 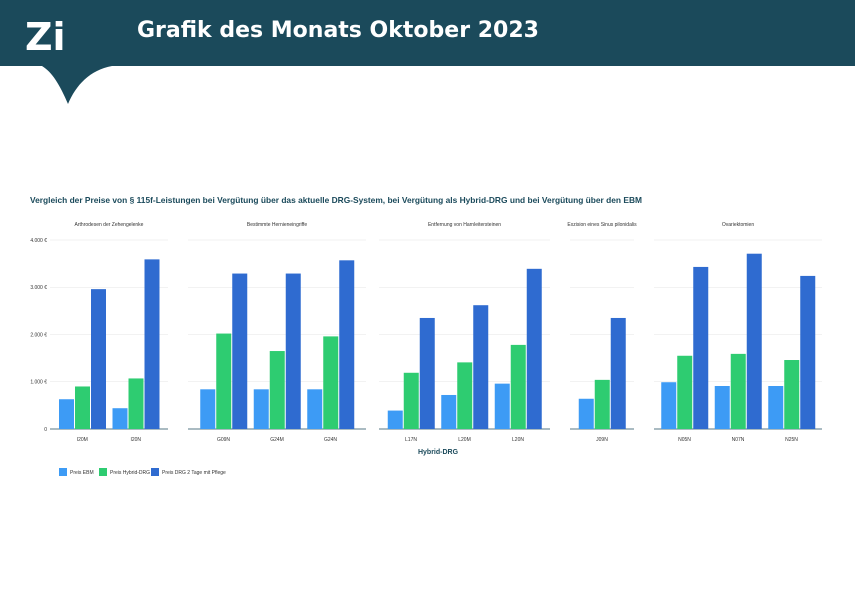 I want to click on logo-text: Zi, so click(x=45, y=37).